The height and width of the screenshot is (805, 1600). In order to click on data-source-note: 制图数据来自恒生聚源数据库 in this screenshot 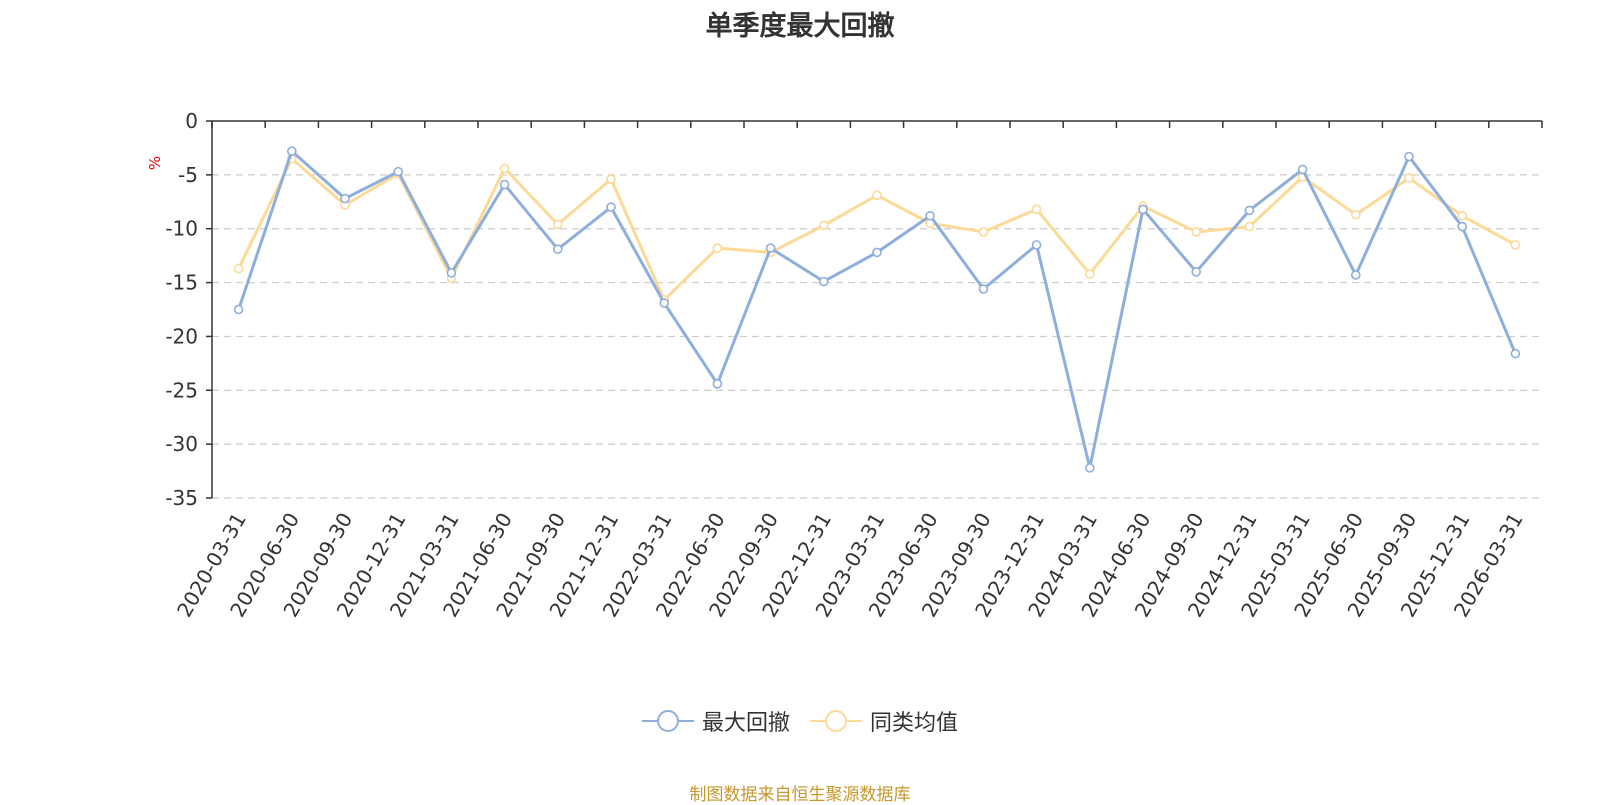, I will do `click(800, 795)`.